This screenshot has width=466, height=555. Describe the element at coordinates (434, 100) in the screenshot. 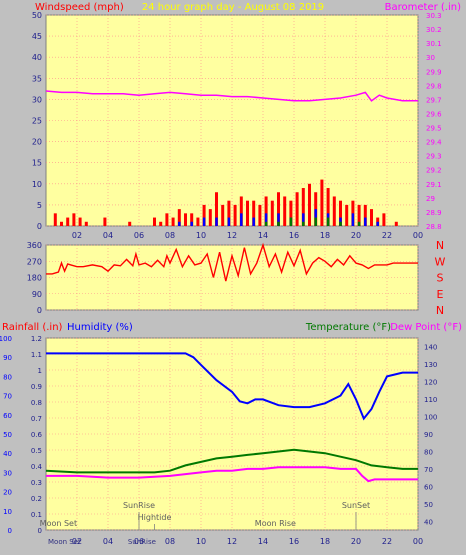

I see `y2-tick-label: 29.7` at that location.